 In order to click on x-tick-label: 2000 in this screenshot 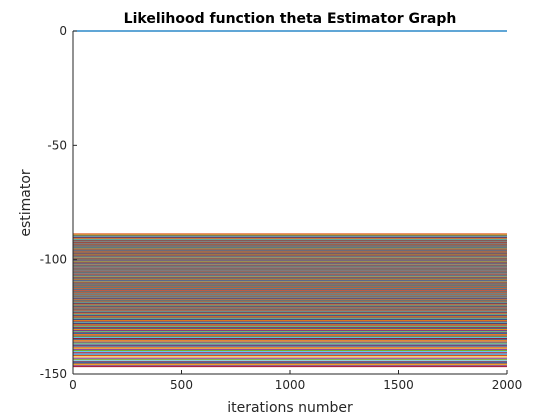, I will do `click(507, 385)`.